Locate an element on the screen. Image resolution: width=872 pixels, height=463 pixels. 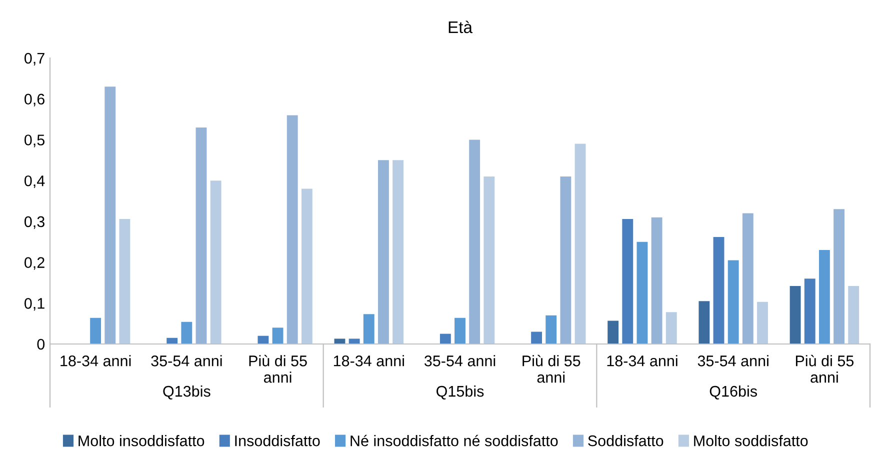
chart-title: Età is located at coordinates (460, 27).